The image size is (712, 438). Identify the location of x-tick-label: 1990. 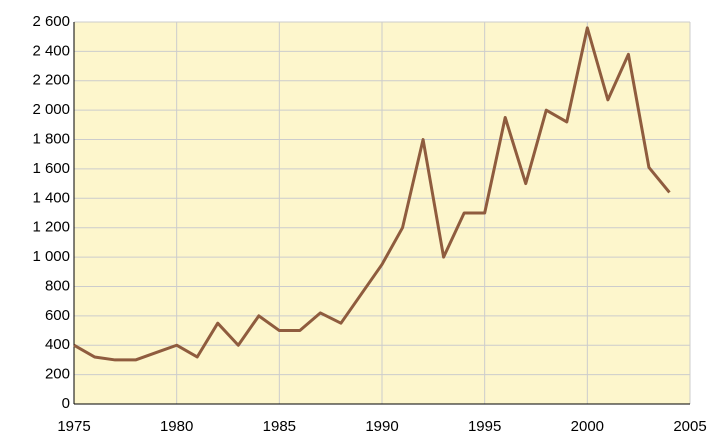
(381, 426).